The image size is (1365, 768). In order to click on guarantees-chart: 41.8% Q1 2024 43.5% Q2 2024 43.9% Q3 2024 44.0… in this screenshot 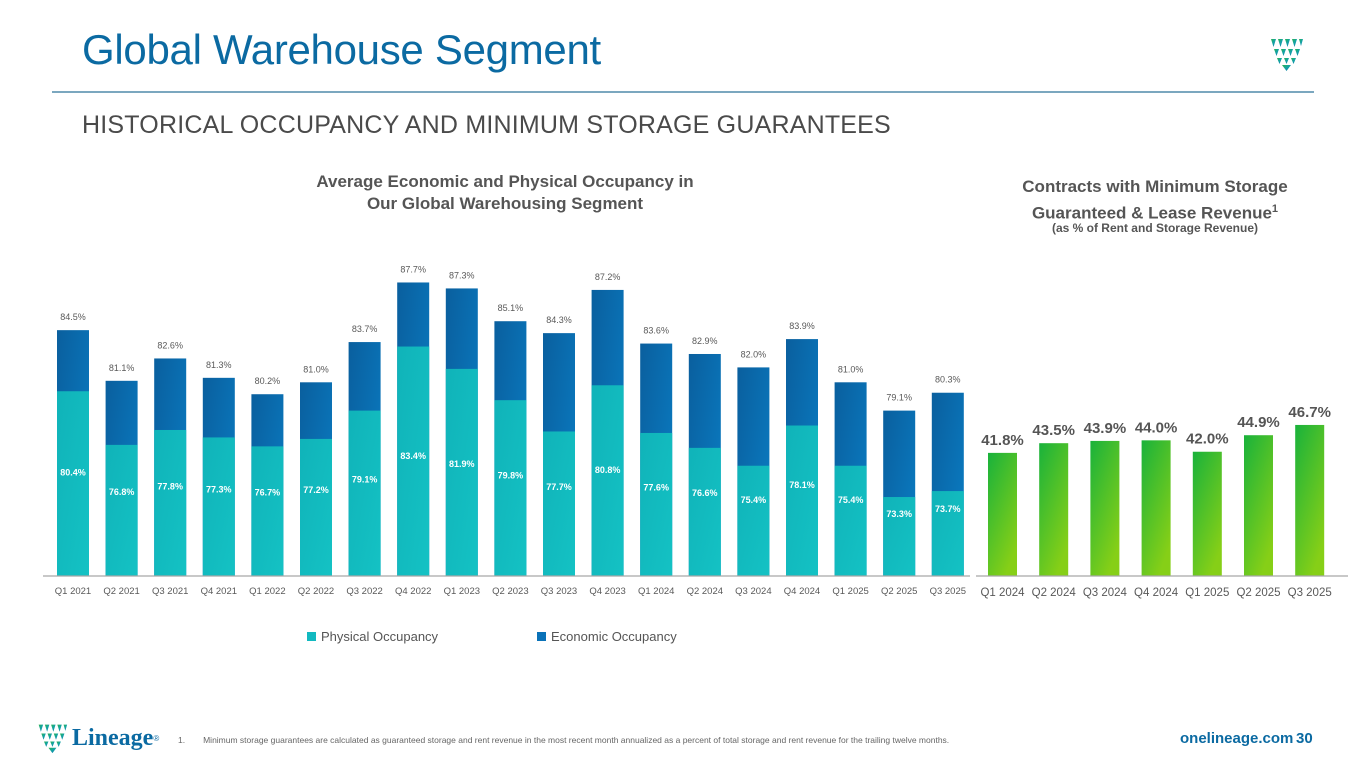, I will do `click(1162, 501)`.